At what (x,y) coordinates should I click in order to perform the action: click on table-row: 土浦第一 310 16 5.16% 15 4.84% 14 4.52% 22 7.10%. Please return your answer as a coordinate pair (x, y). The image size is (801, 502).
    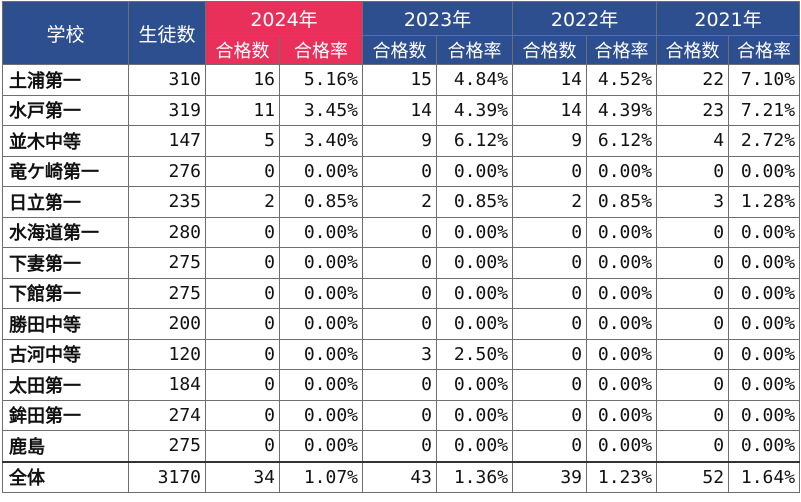
    Looking at the image, I should click on (401, 80).